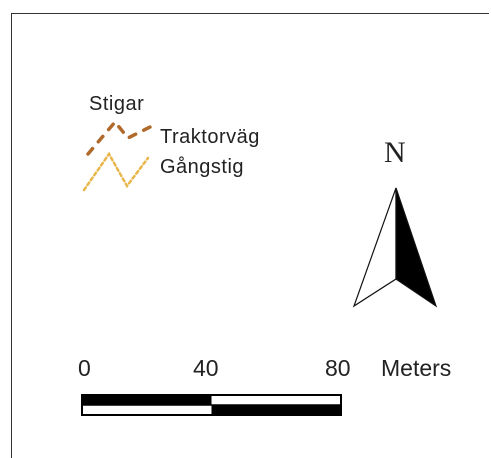 The image size is (491, 458). Describe the element at coordinates (395, 152) in the screenshot. I see `north-letter: N` at that location.